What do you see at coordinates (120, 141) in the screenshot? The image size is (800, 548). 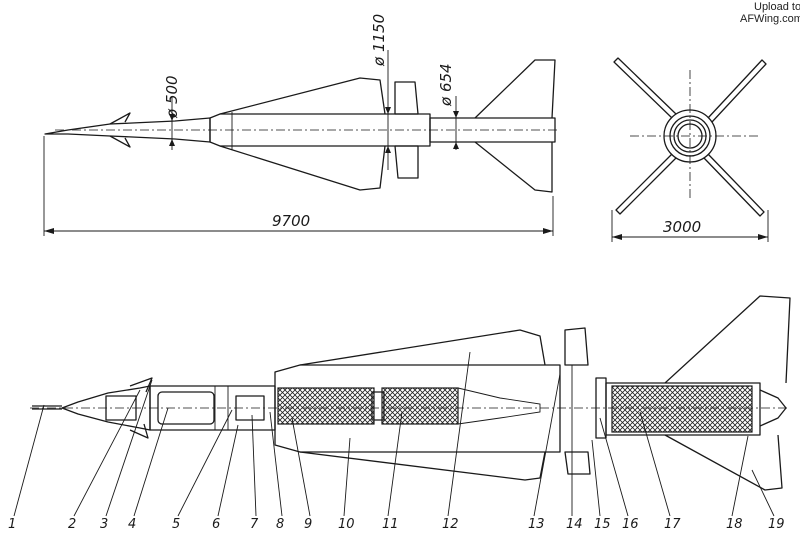 I see `canard-bottom` at bounding box center [120, 141].